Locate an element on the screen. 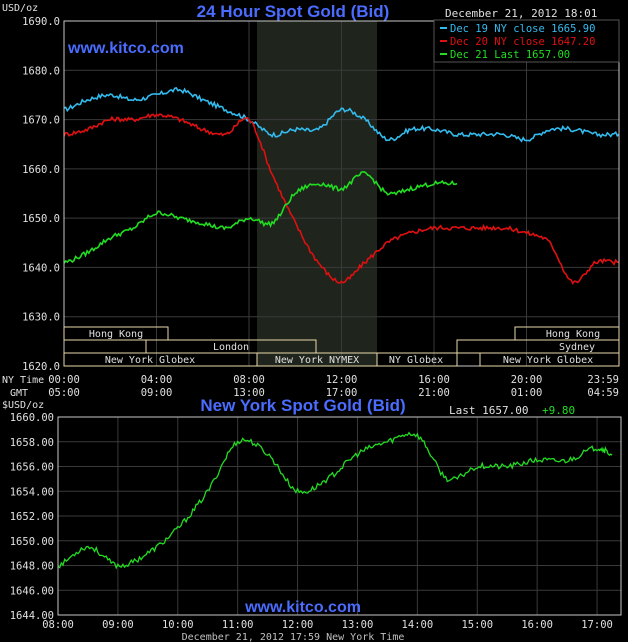 The image size is (628, 642). bottom-y-tick-label: 1658.00 is located at coordinates (32, 443).